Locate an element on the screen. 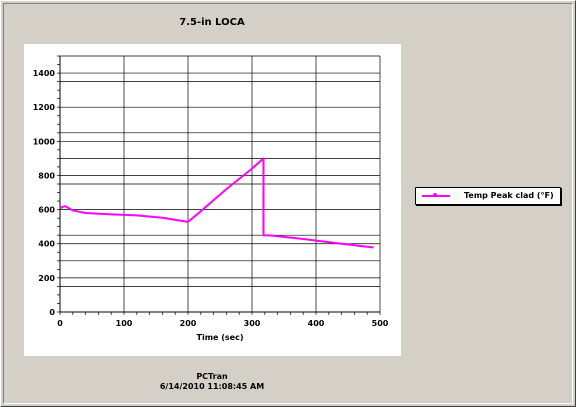 The height and width of the screenshot is (407, 576). footer-timestamp: 6/14/2010 11:08:45 AM is located at coordinates (212, 386).